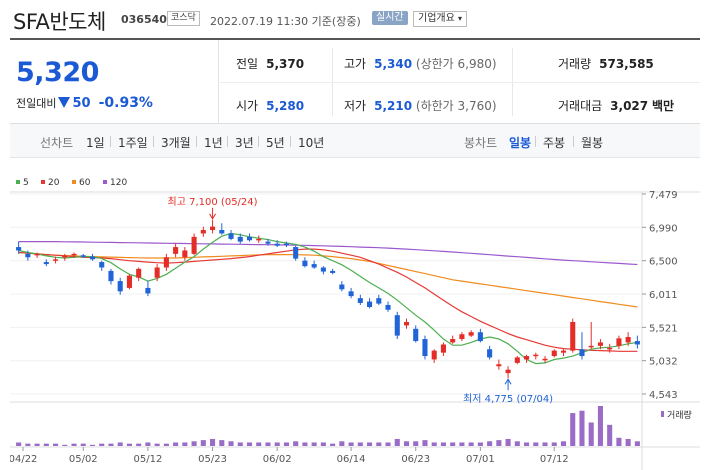  I want to click on y-tick-label: 6,500, so click(663, 262).